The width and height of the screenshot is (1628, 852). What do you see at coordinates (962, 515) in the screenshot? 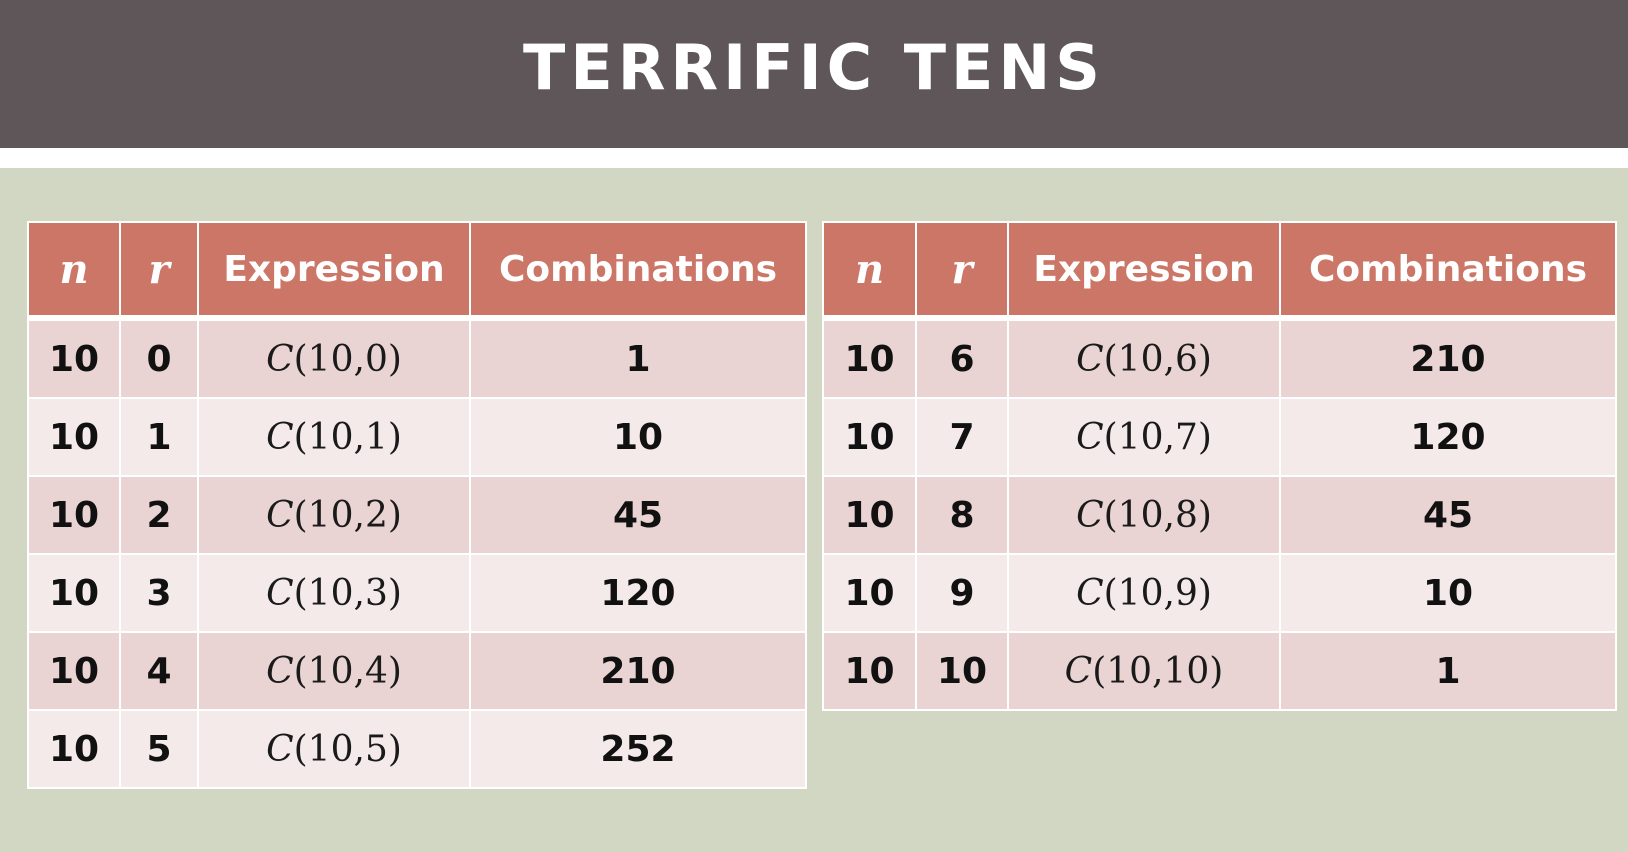
I see `cell-r: 8` at bounding box center [962, 515].